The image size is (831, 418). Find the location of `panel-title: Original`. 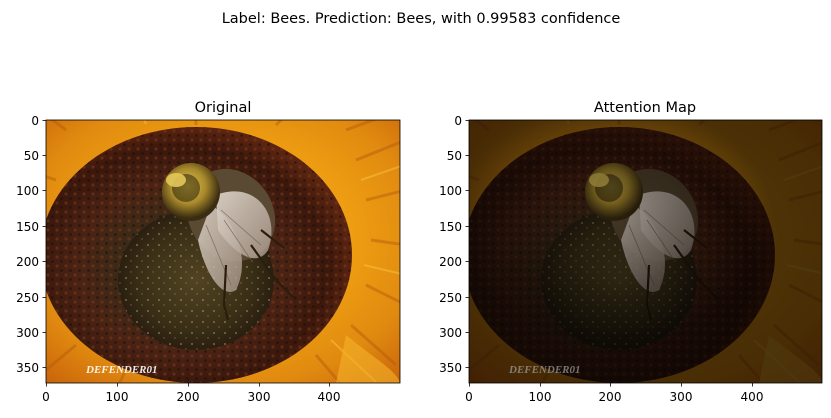

panel-title: Original is located at coordinates (223, 108).